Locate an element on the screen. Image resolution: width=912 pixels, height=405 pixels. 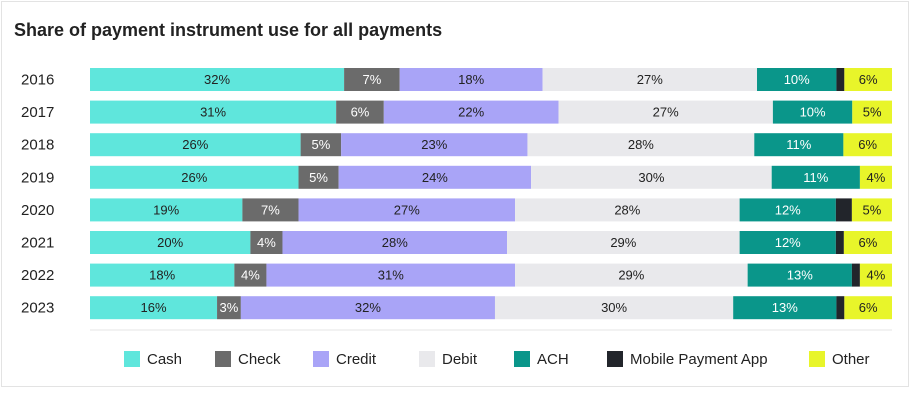
data-label: 11% is located at coordinates (815, 177).